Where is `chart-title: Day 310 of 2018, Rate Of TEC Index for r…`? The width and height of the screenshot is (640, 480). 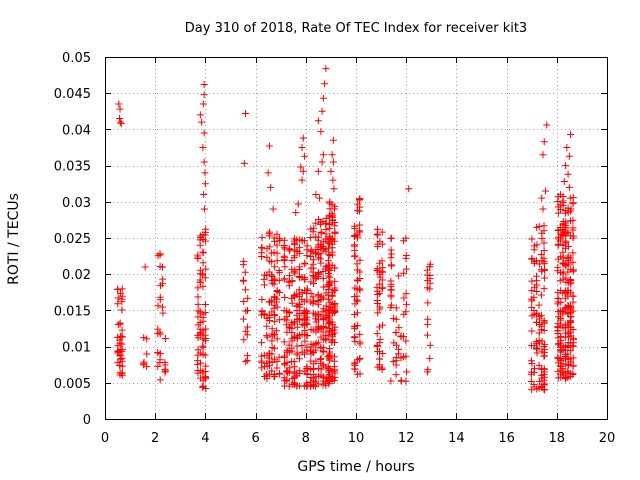 chart-title: Day 310 of 2018, Rate Of TEC Index for r… is located at coordinates (356, 28).